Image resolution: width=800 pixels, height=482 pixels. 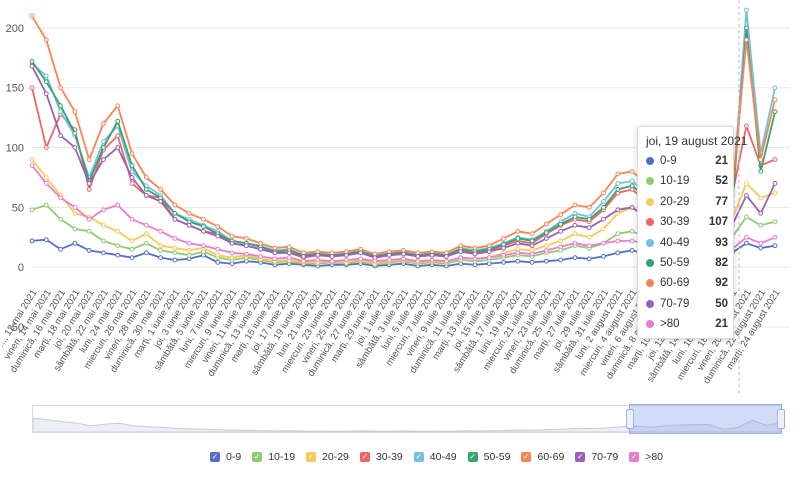 What do you see at coordinates (488, 457) in the screenshot?
I see `legend-item: ✓ 50-59` at bounding box center [488, 457].